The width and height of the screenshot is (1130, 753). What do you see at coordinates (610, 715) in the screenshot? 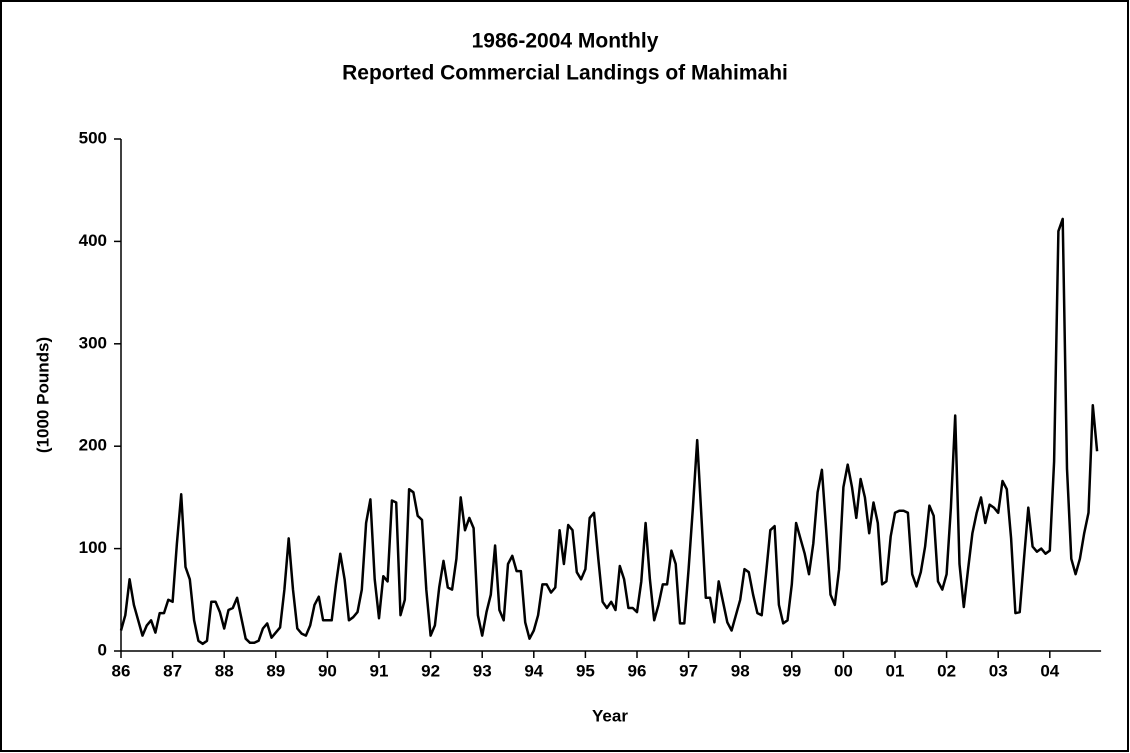
I see `x-axis-label: Year` at bounding box center [610, 715].